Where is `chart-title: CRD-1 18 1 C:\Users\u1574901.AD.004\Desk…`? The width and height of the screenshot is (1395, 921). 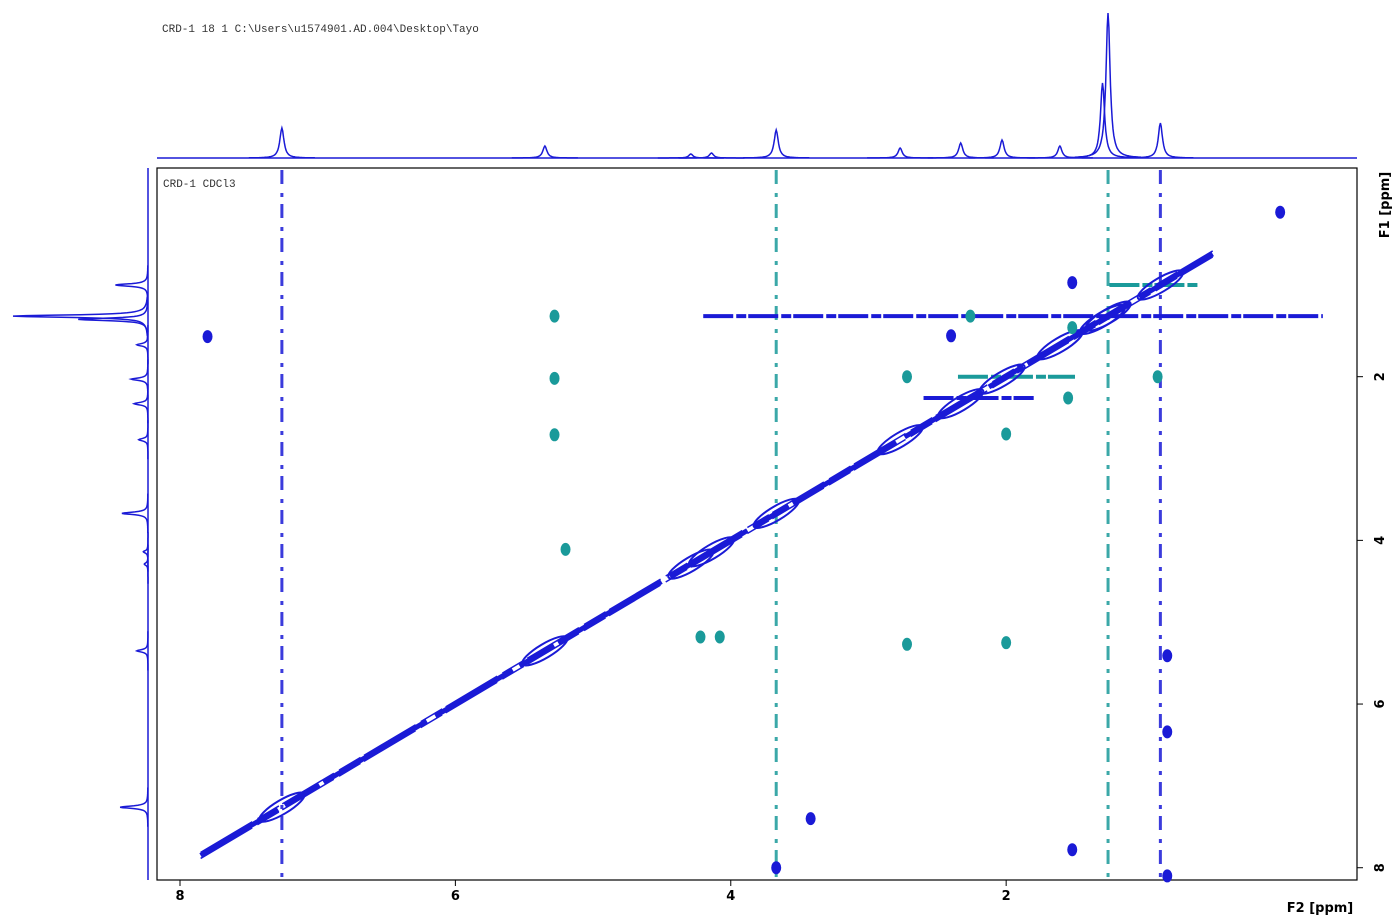 chart-title: CRD-1 18 1 C:\Users\u1574901.AD.004\Desk… is located at coordinates (320, 30).